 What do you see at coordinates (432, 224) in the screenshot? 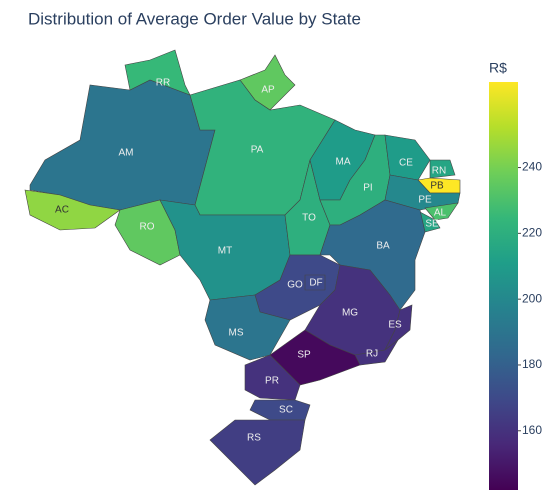
I see `state-label: SE` at bounding box center [432, 224].